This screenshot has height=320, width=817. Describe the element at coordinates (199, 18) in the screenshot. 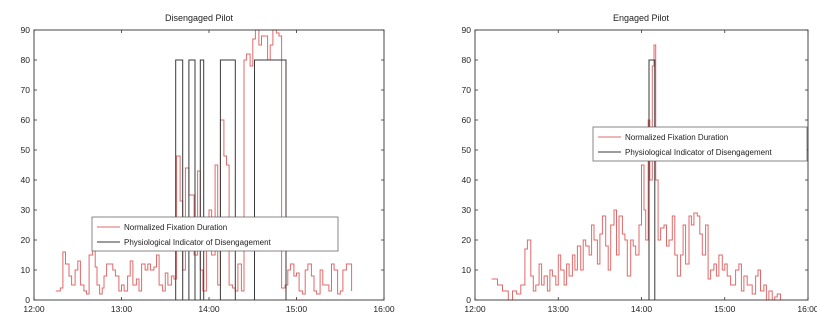

I see `chart-title: Disengaged Pilot` at that location.